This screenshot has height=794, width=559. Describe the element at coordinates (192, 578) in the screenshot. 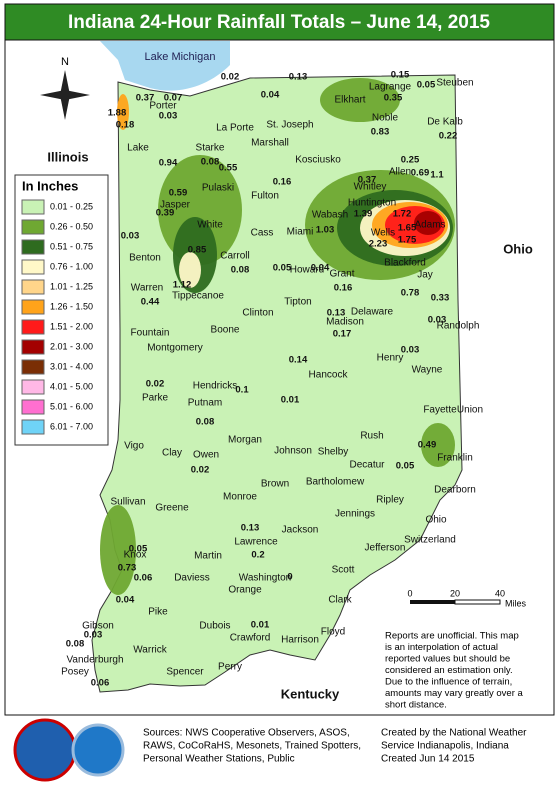

I see `county-label: Daviess` at that location.